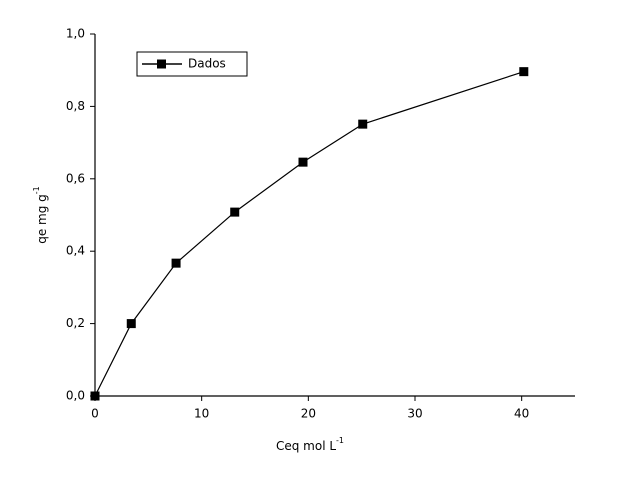 The width and height of the screenshot is (640, 480). Describe the element at coordinates (207, 64) in the screenshot. I see `legend-label: Dados` at that location.